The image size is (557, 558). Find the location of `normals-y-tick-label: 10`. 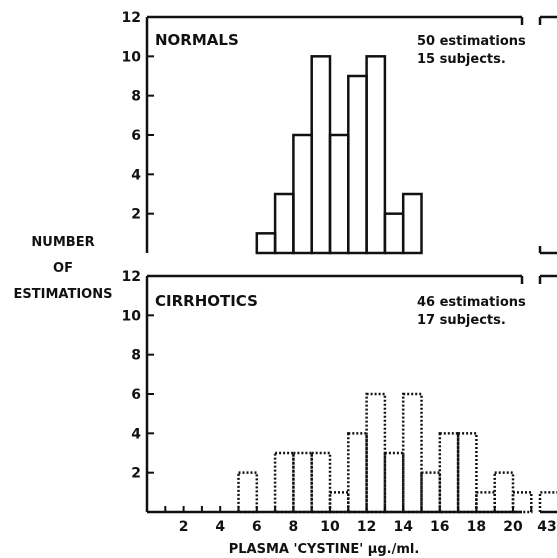

normals-y-tick-label: 10 is located at coordinates (132, 57).